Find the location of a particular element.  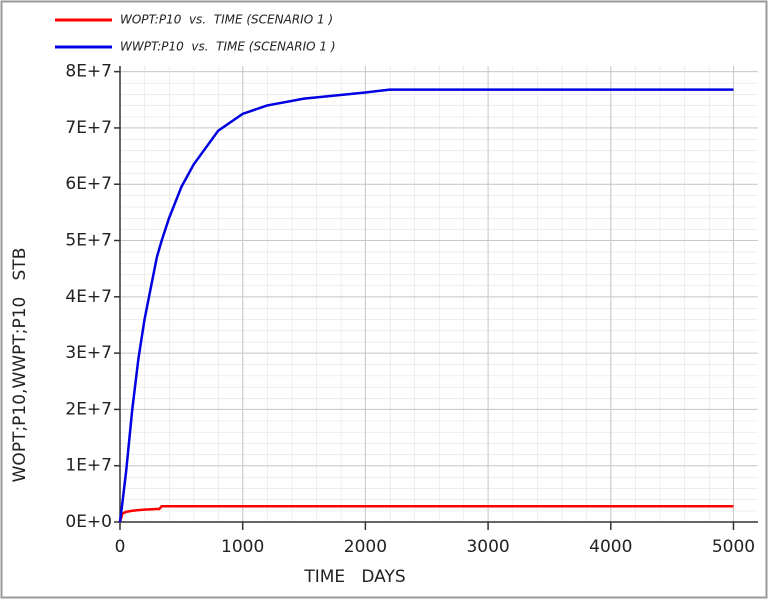

x-tick-label: 5000 is located at coordinates (733, 547).